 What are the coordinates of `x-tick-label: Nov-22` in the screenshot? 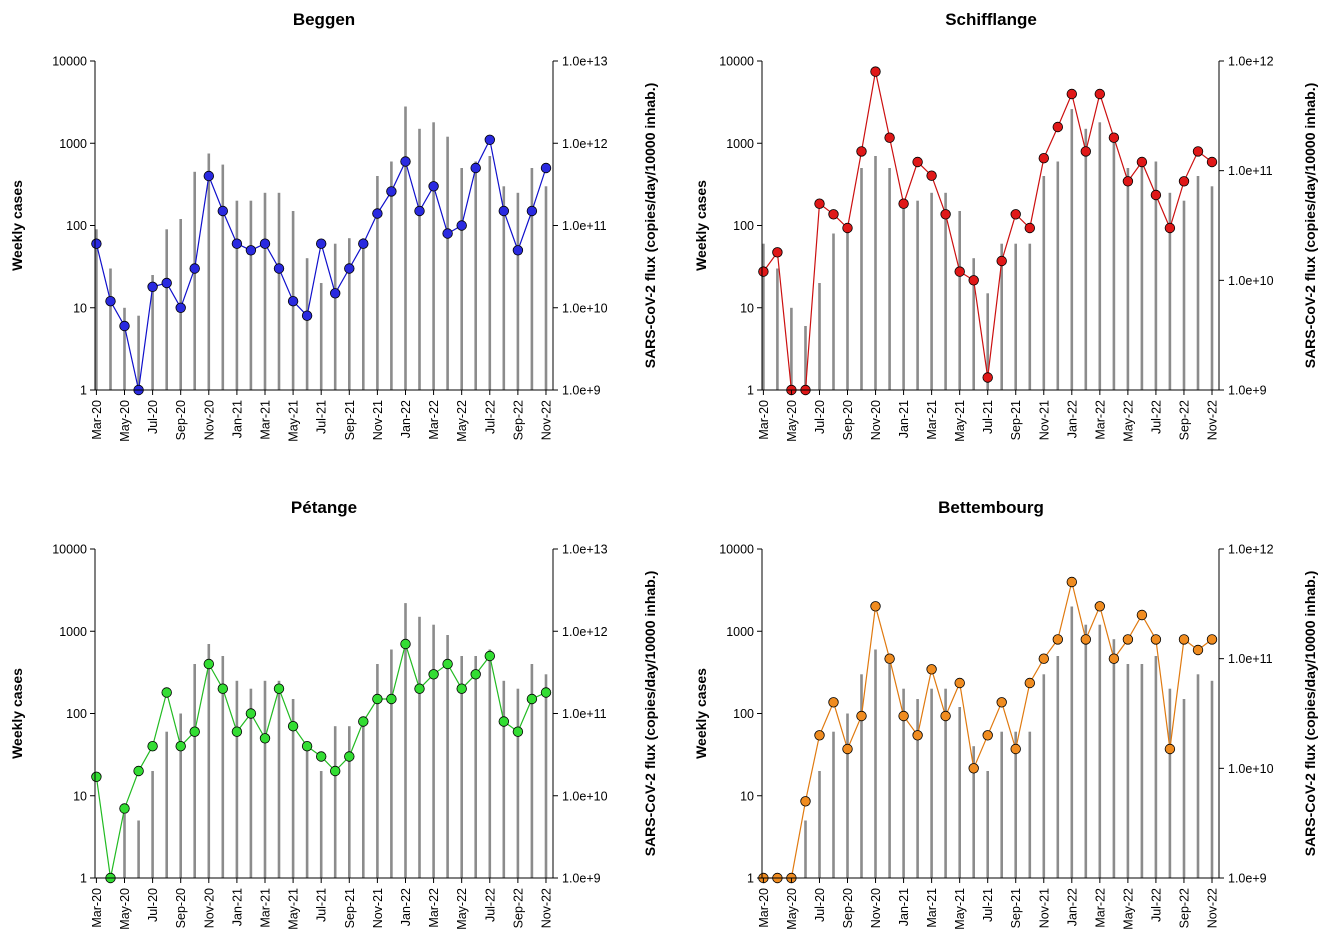 It's located at (546, 420).